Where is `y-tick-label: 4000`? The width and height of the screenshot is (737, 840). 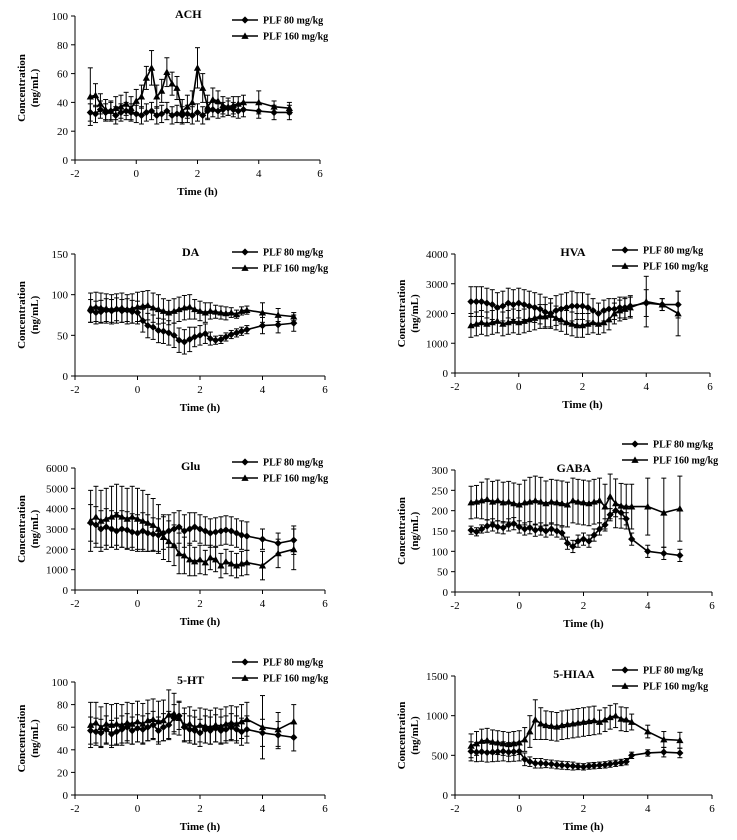
y-tick-label: 4000 is located at coordinates (57, 510).